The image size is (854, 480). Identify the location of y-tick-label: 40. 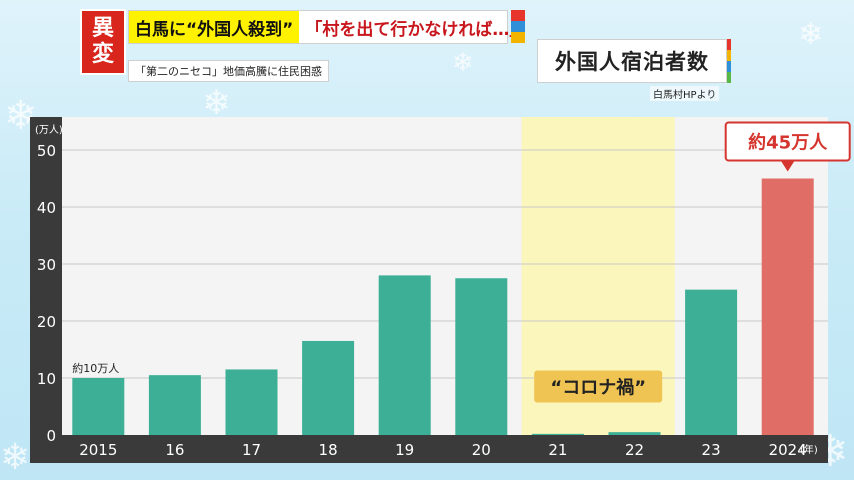
(46, 208).